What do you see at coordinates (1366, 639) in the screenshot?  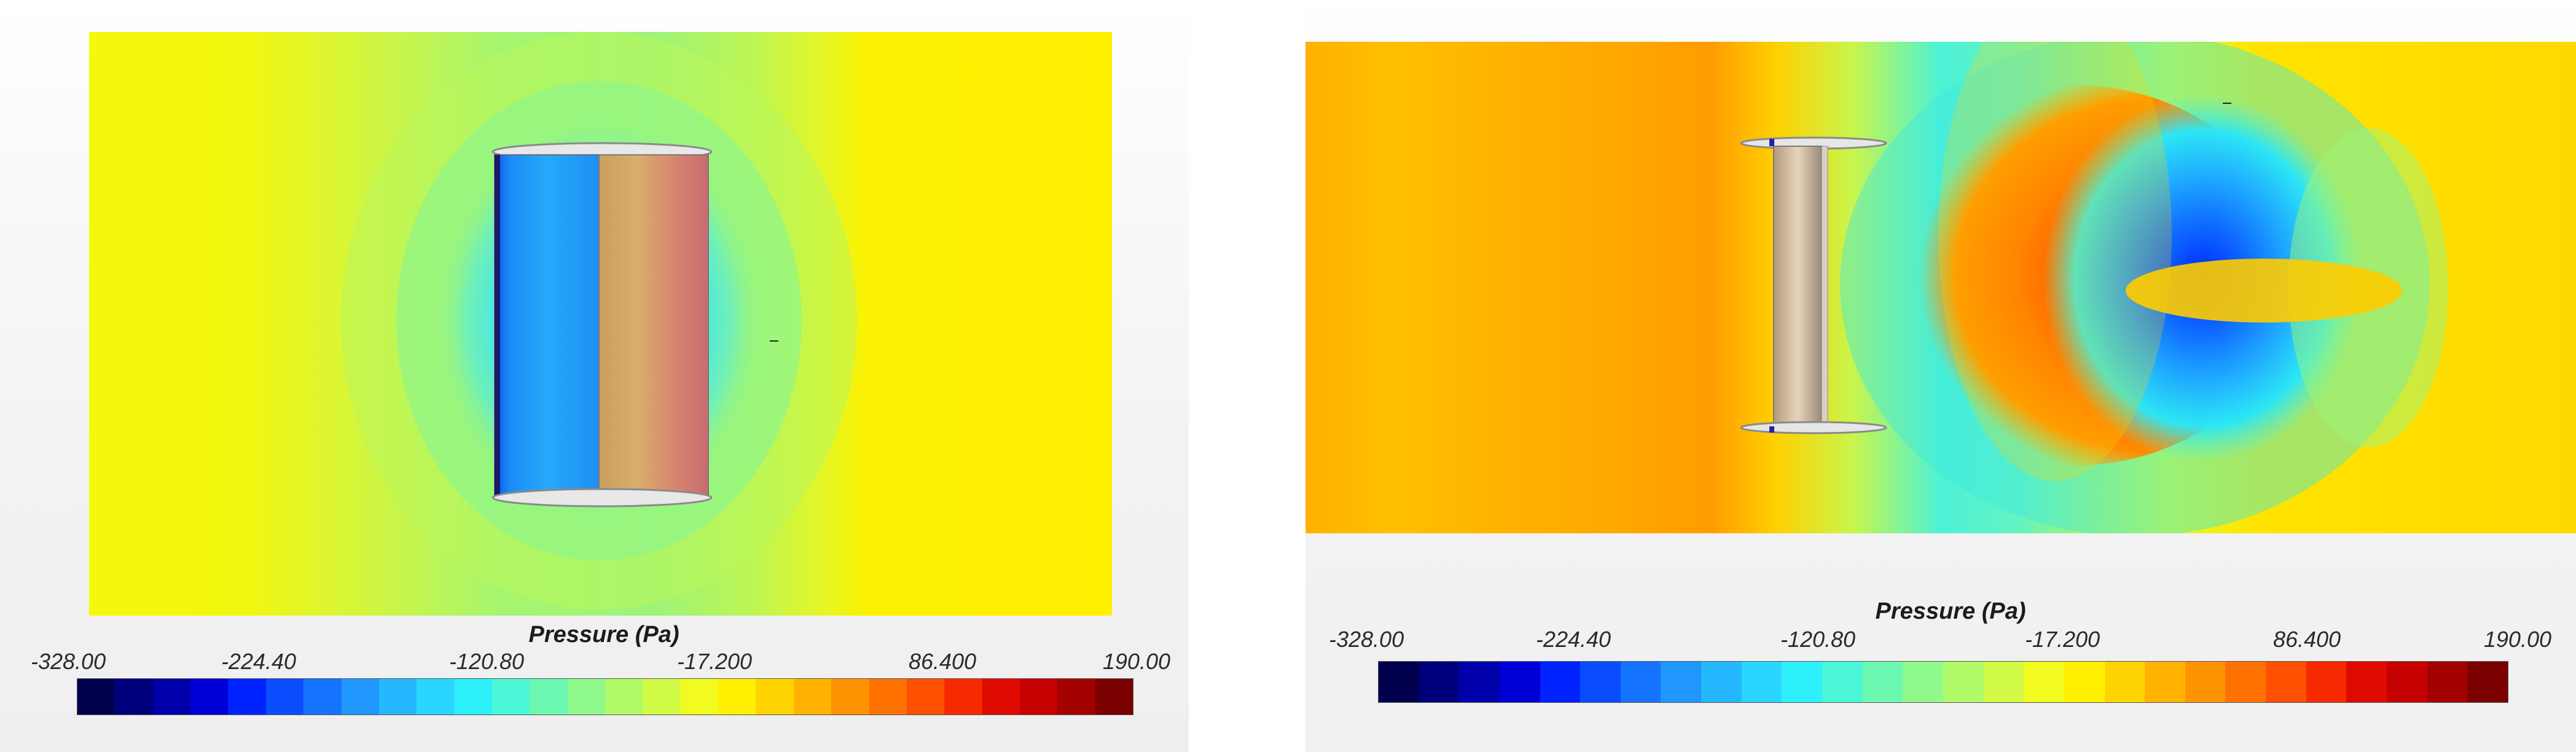 I see `right-legend-tick-label: -328.00` at bounding box center [1366, 639].